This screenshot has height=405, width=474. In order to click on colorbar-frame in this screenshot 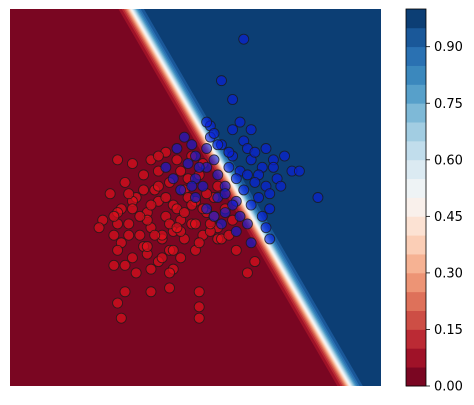, I will do `click(416, 197)`.